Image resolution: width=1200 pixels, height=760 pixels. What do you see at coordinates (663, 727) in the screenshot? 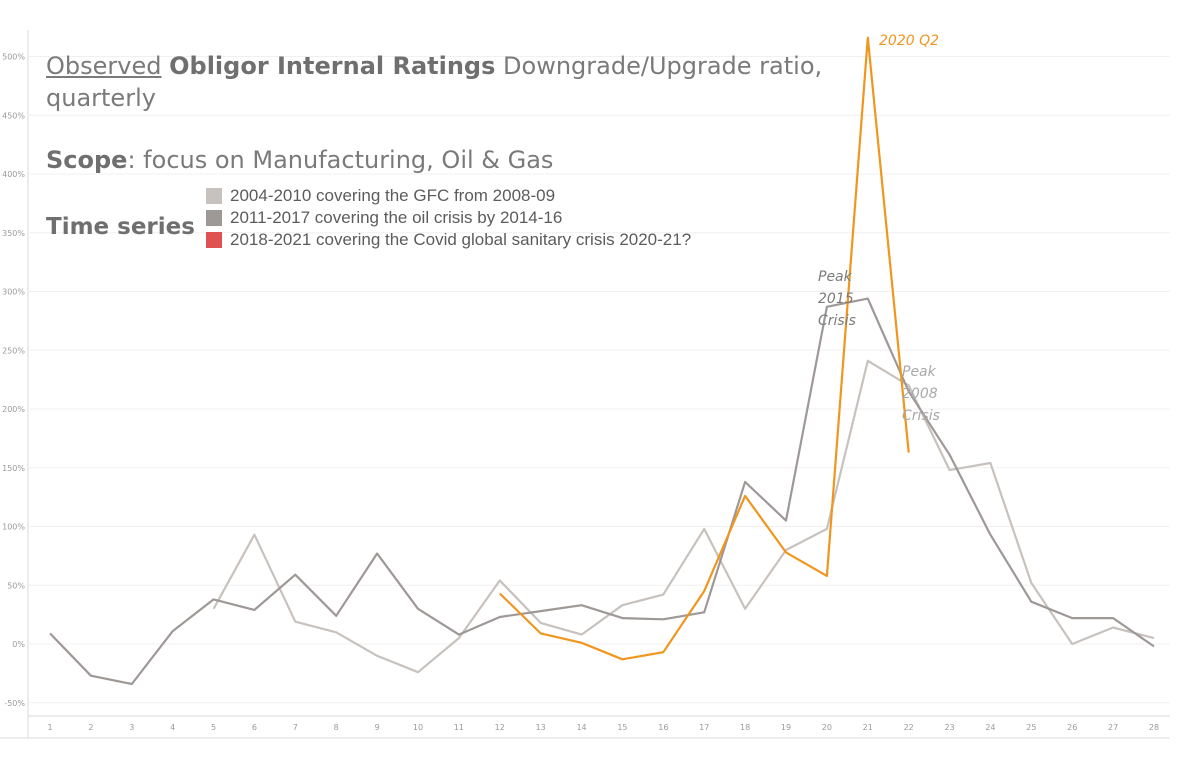
I see `x-tick-label: 16` at bounding box center [663, 727].